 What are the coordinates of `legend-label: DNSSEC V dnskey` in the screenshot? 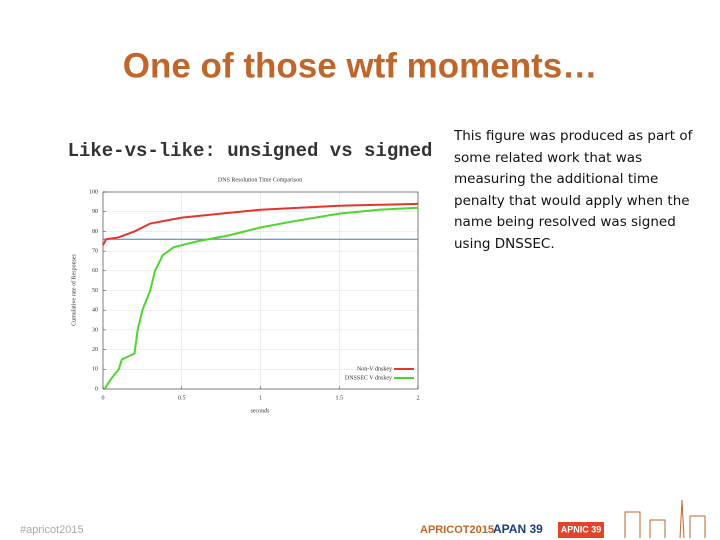 It's located at (368, 378).